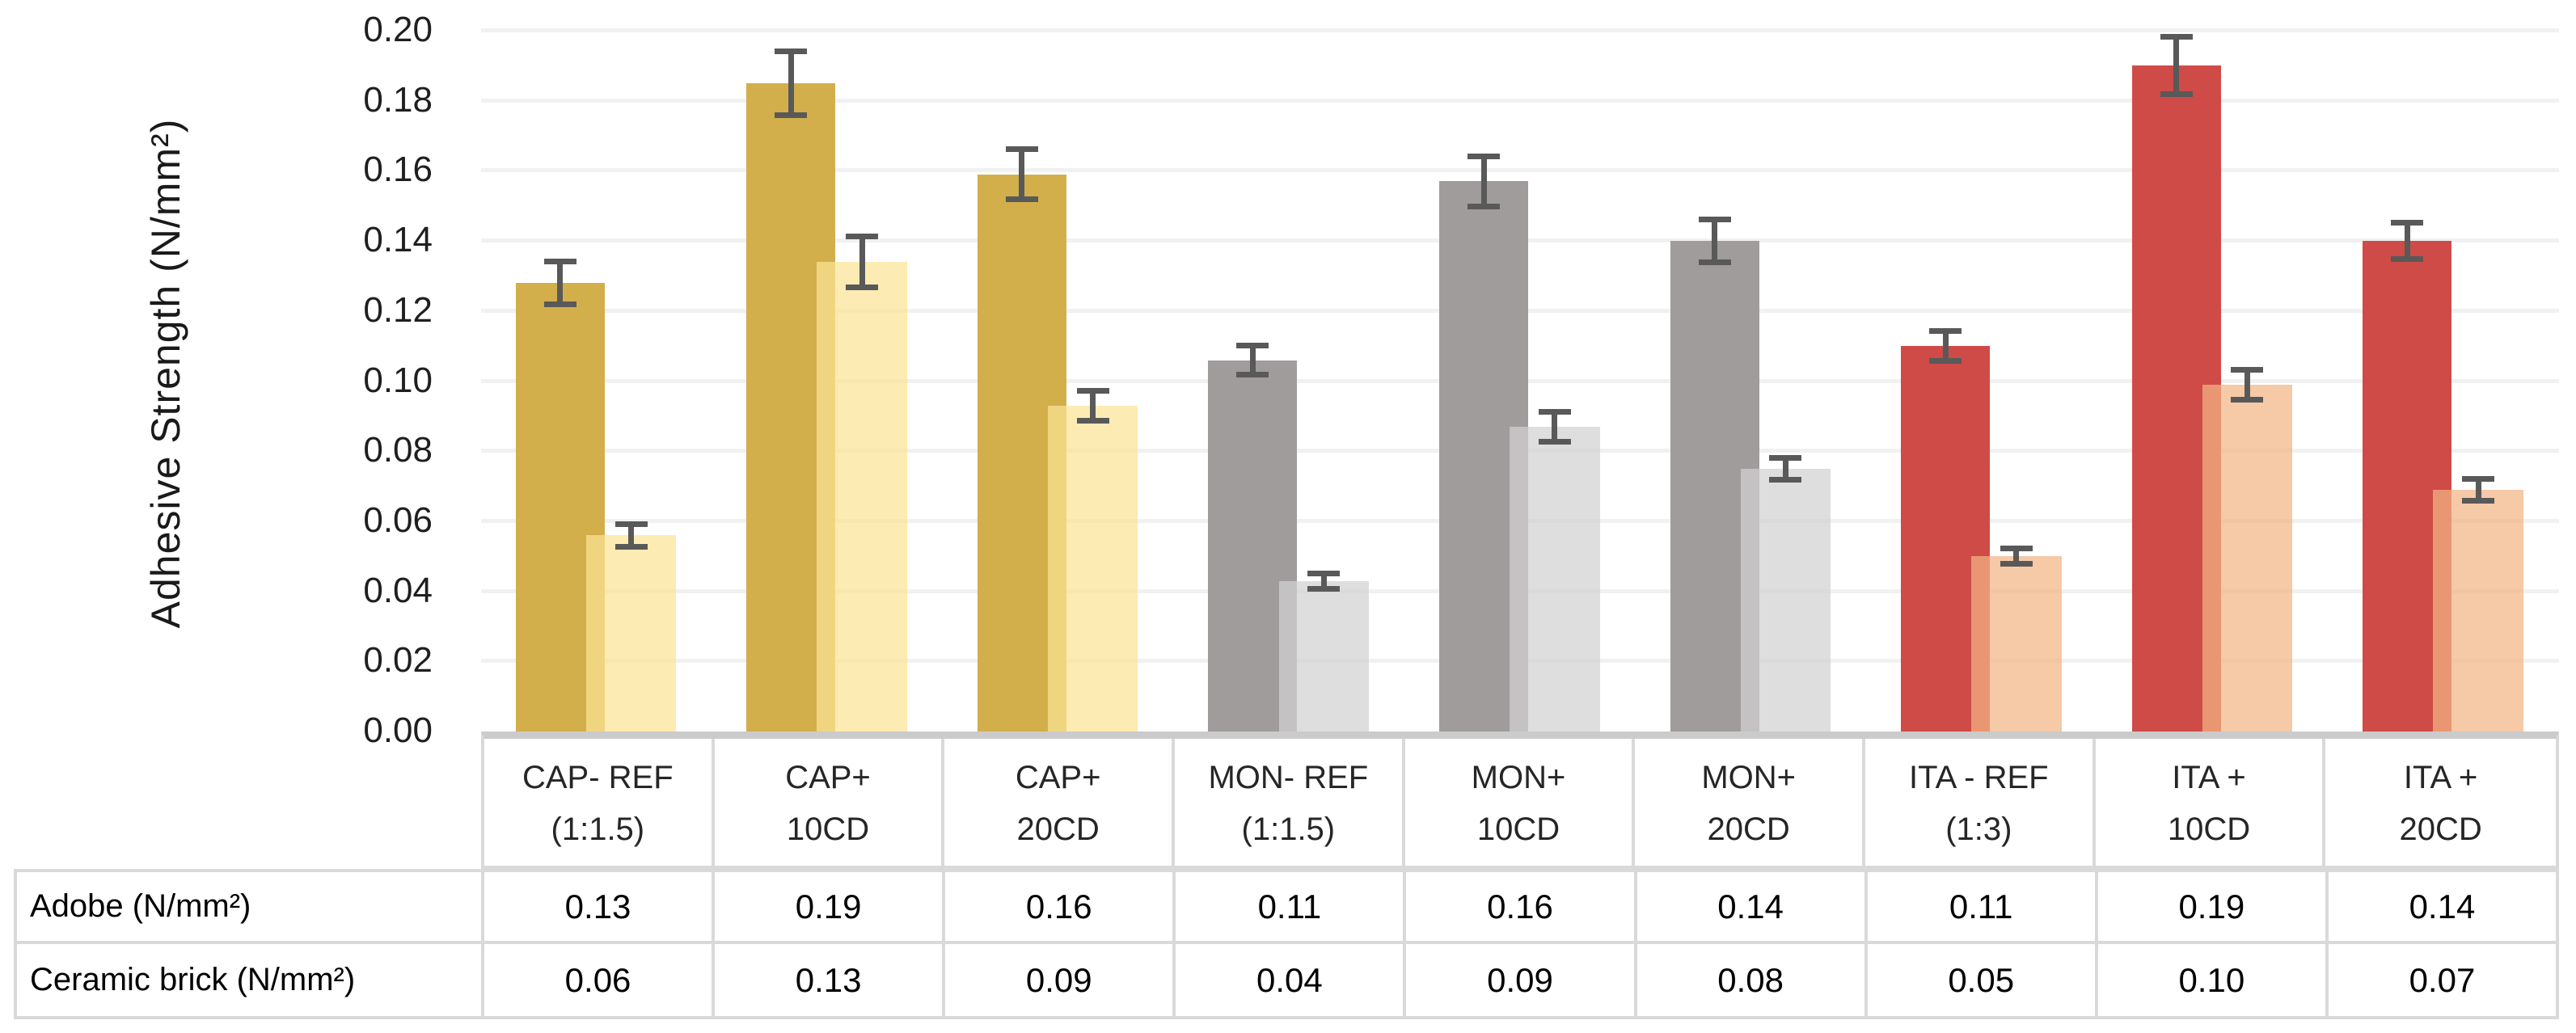 The width and height of the screenshot is (2576, 1033). Describe the element at coordinates (1978, 830) in the screenshot. I see `category-label-line2: (1:3)` at that location.